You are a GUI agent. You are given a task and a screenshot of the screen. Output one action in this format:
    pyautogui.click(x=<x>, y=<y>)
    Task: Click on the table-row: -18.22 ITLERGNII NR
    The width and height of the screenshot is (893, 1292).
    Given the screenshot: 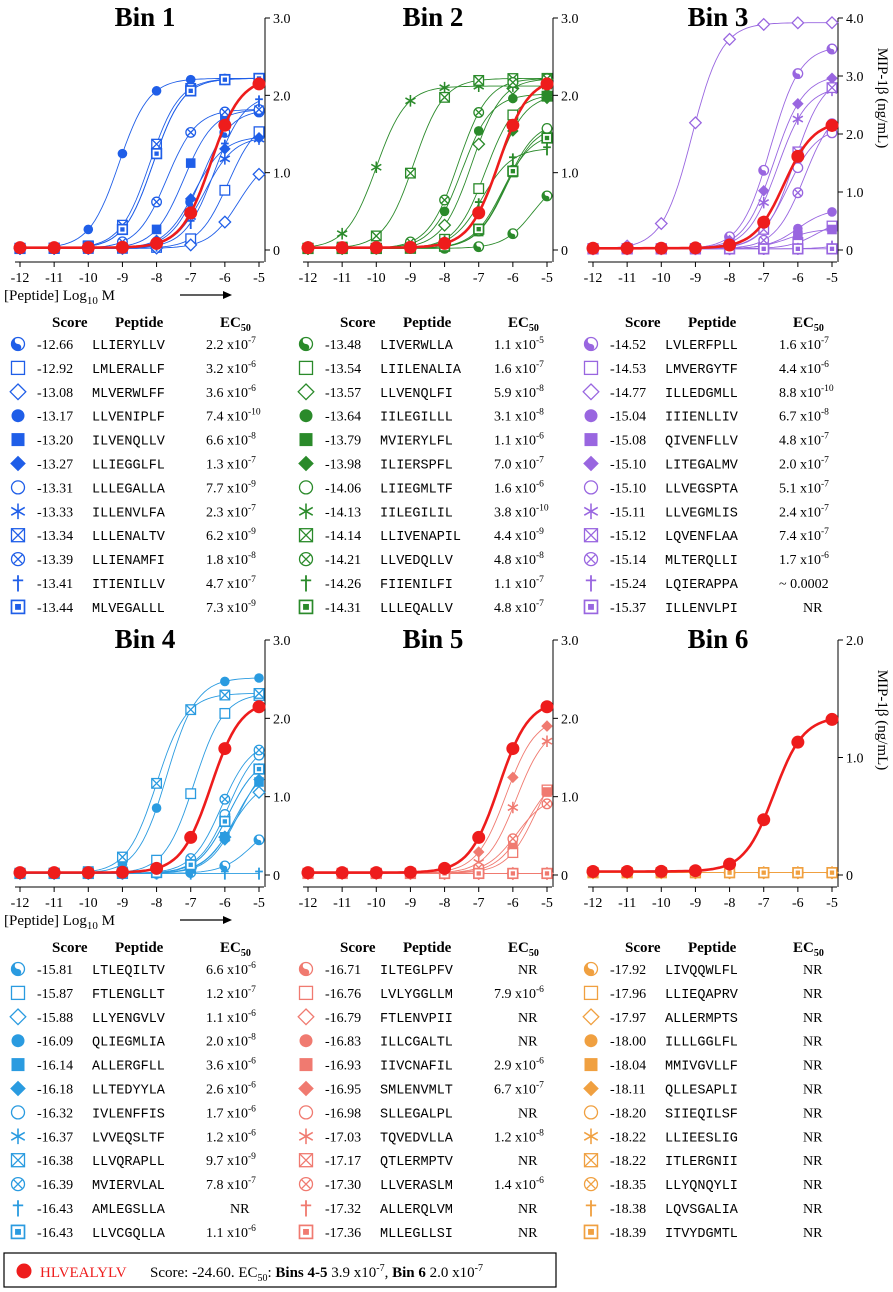 What is the action you would take?
    pyautogui.click(x=703, y=1161)
    